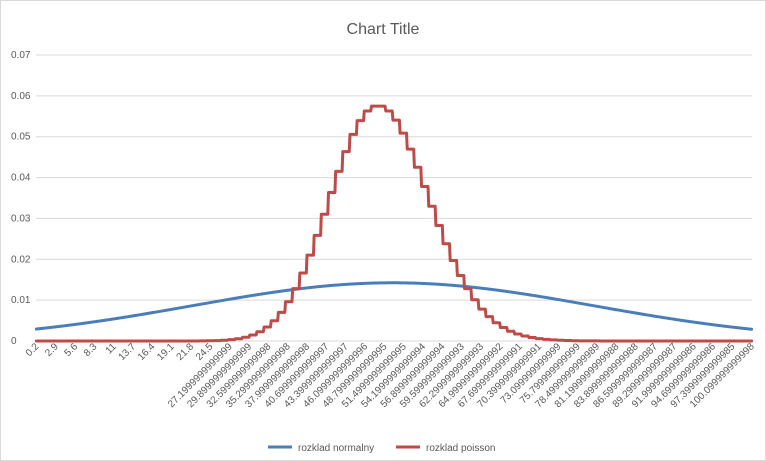 This screenshot has width=766, height=461. I want to click on y-tick-label: 0, so click(14, 341).